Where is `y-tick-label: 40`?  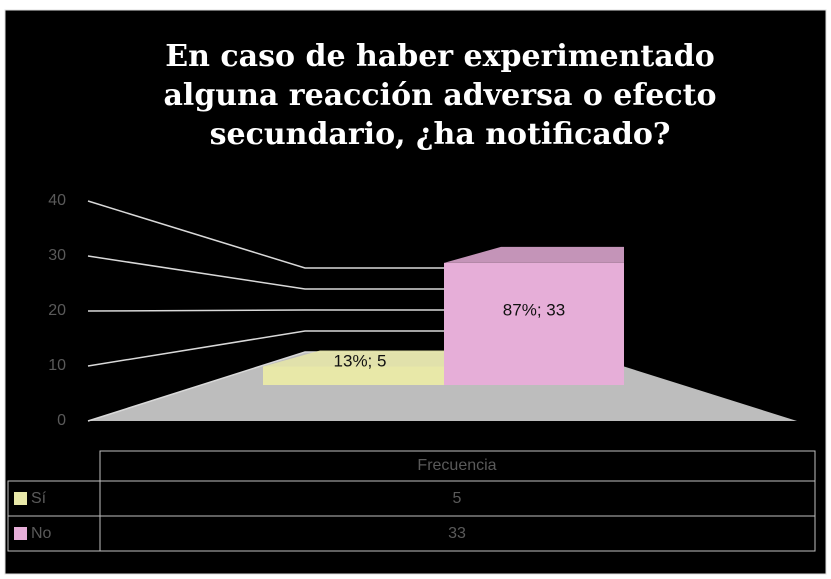
y-tick-label: 40 is located at coordinates (57, 200).